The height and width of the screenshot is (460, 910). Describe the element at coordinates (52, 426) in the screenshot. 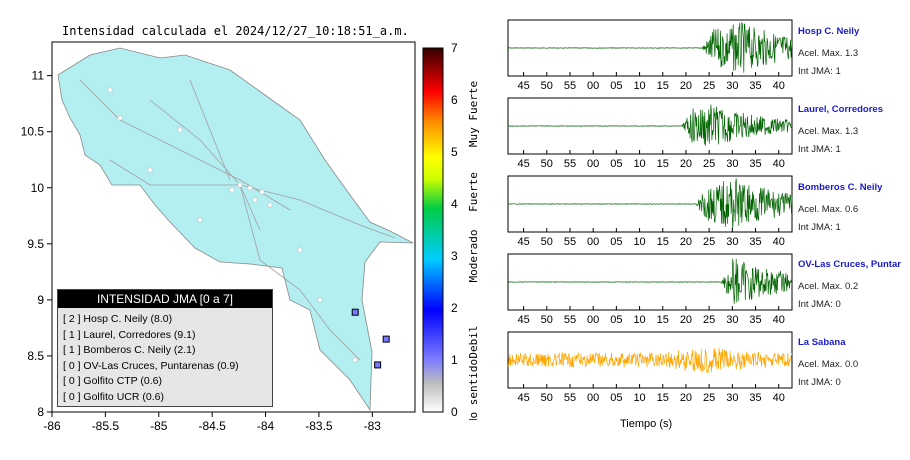

I see `lon-tick-label: -86` at that location.